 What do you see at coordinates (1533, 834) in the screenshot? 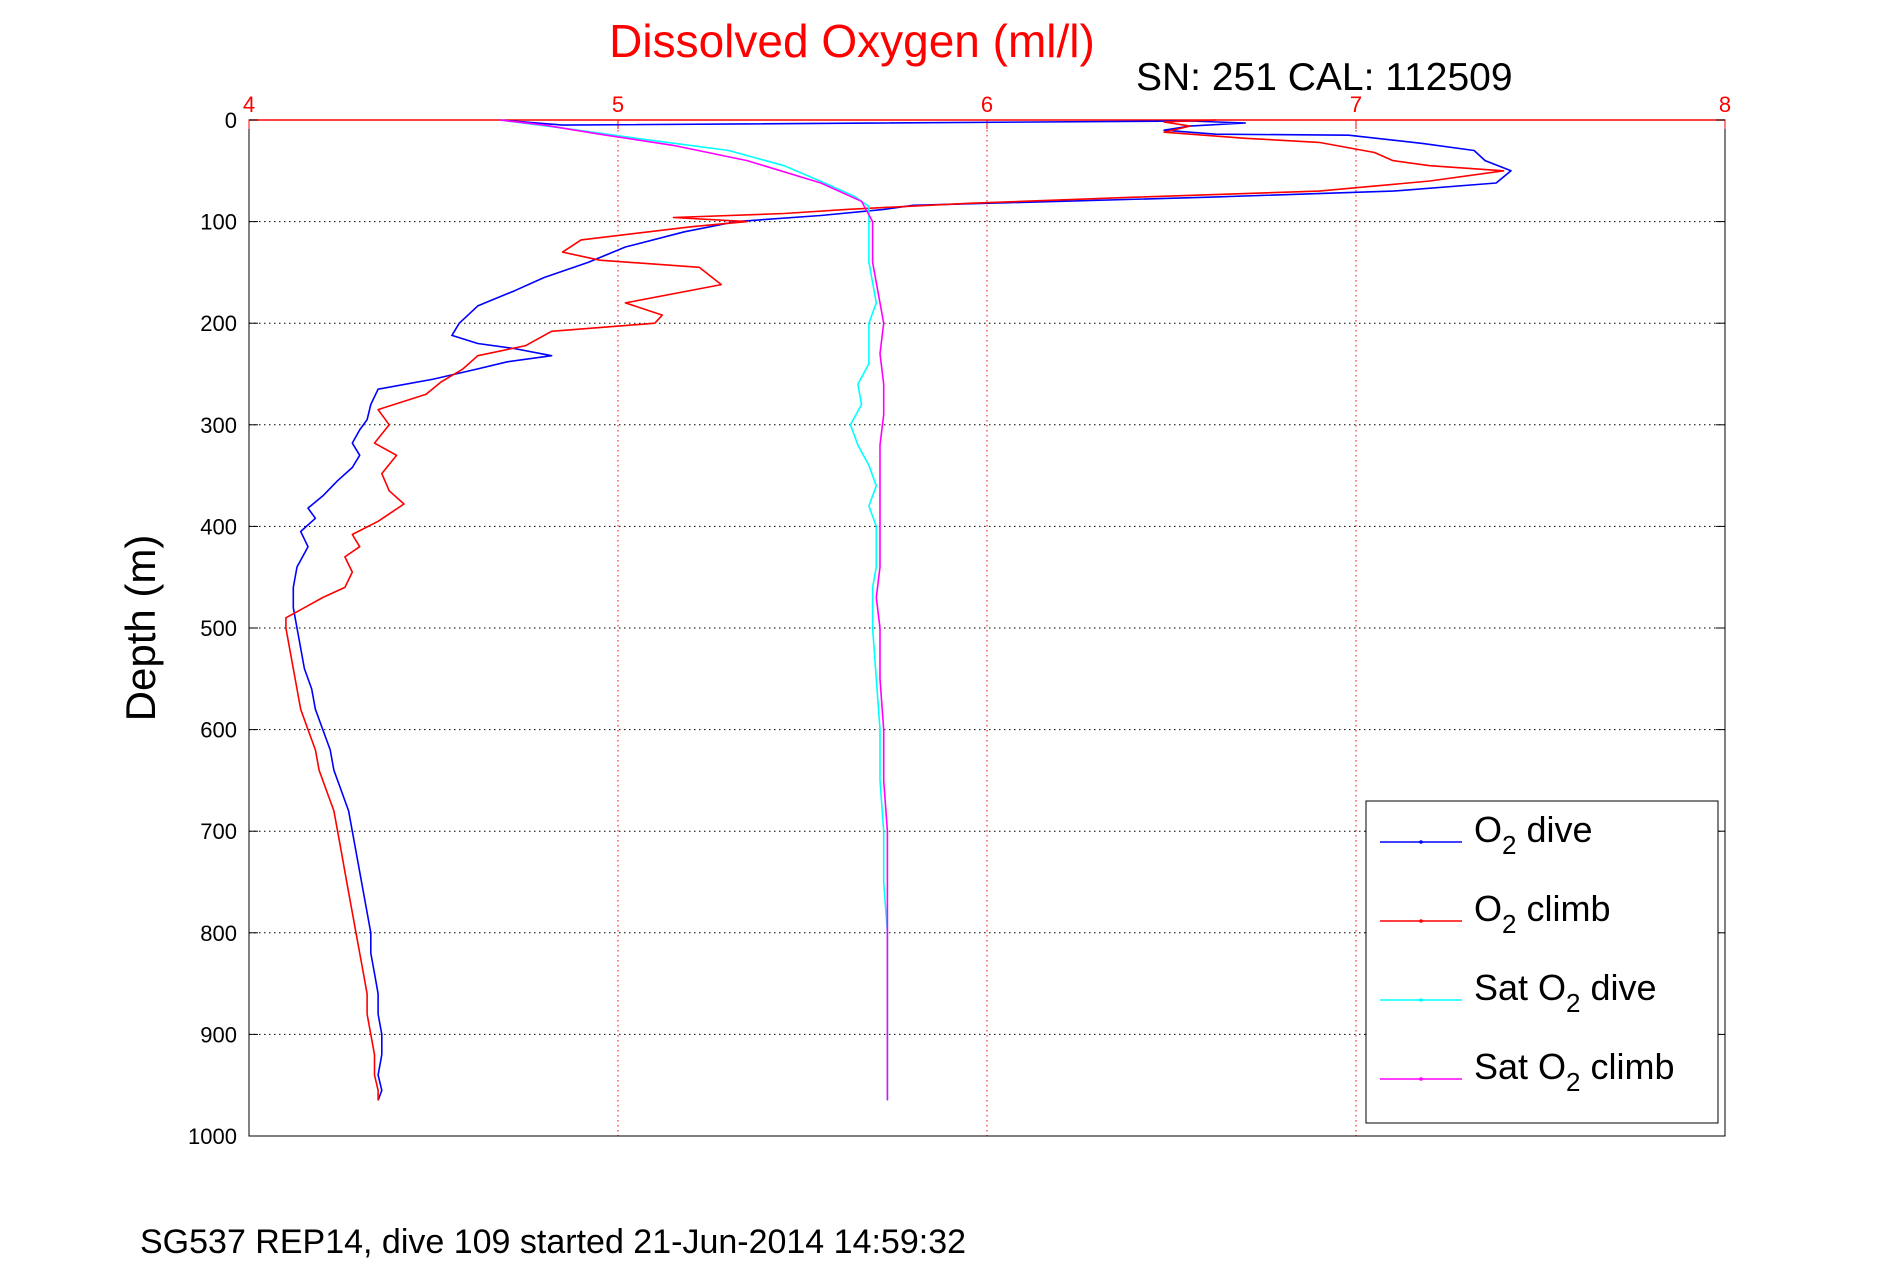
I see `legend-label: O2 dive` at bounding box center [1533, 834].